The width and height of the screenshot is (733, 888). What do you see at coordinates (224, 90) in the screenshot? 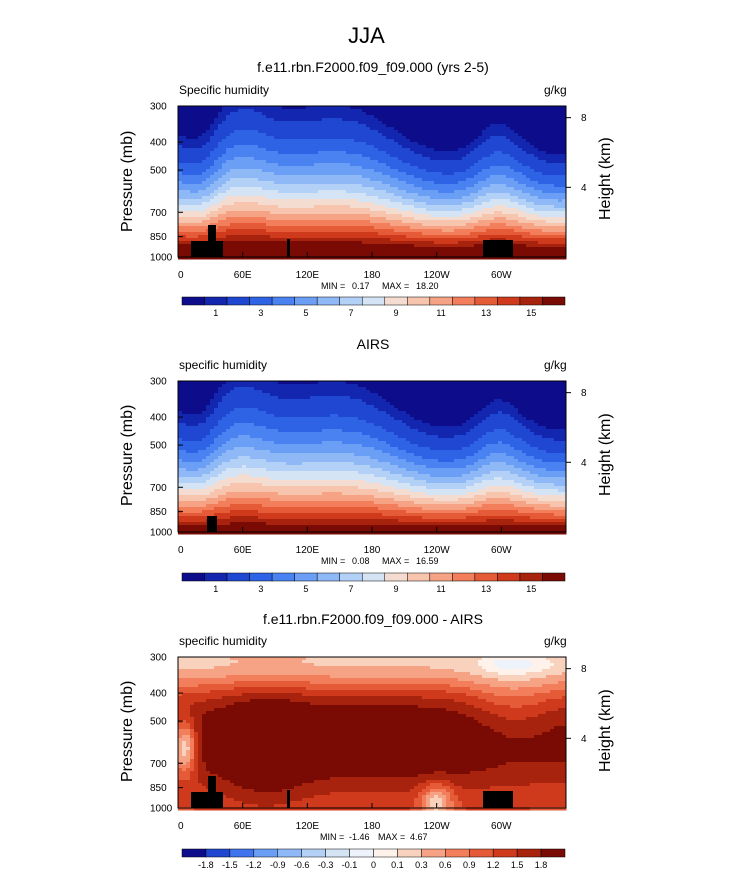
I see `panel1-variable-label: Specific humidity` at bounding box center [224, 90].